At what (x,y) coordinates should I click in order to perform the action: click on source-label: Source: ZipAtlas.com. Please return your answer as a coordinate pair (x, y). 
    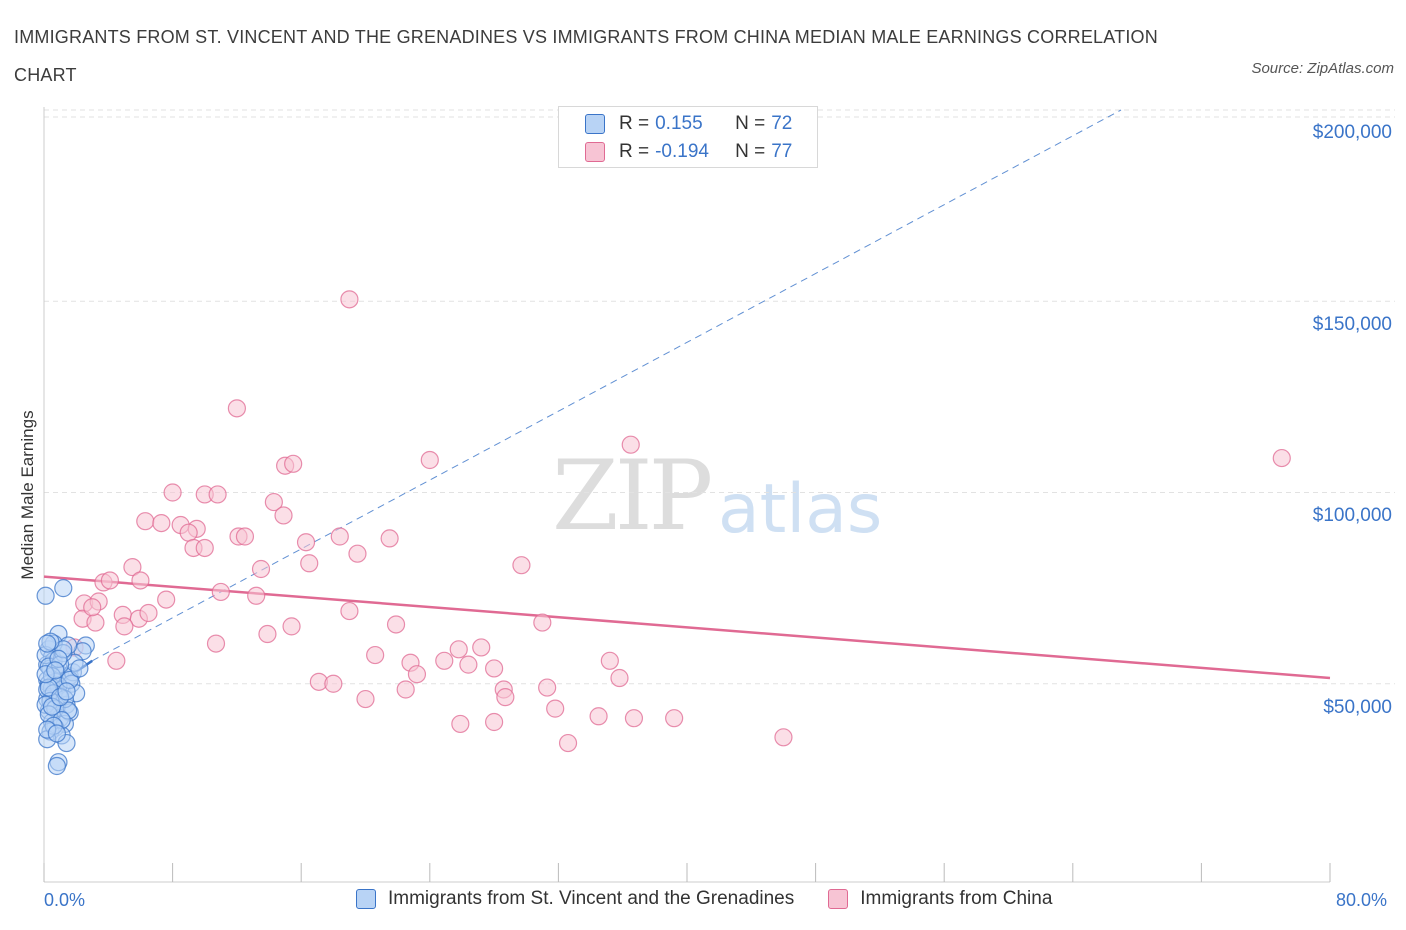
    Looking at the image, I should click on (1322, 68).